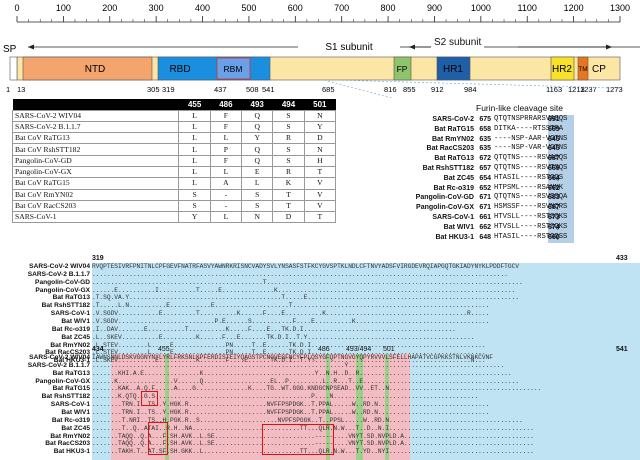 The width and height of the screenshot is (640, 460). What do you see at coordinates (174, 127) in the screenshot?
I see `table-row: SARS-CoV-2 B.1.1.7 L F Q S Y` at bounding box center [174, 127].